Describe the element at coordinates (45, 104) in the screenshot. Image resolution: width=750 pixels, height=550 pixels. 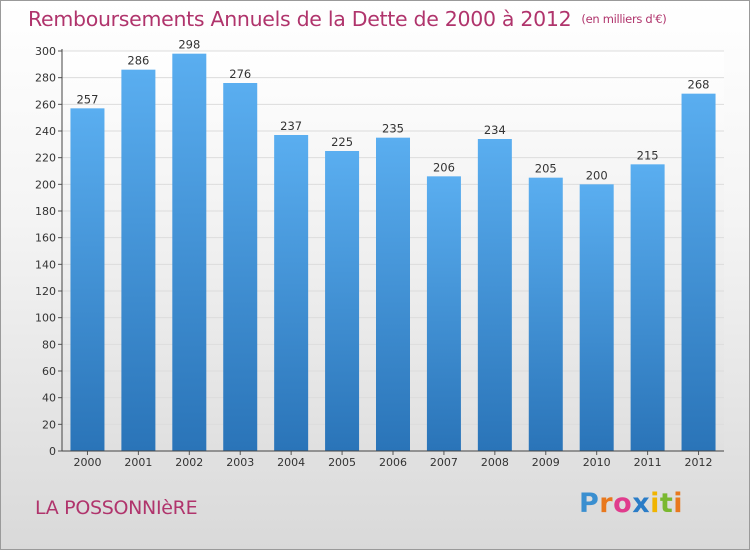
I see `y-tick-label: 260` at that location.